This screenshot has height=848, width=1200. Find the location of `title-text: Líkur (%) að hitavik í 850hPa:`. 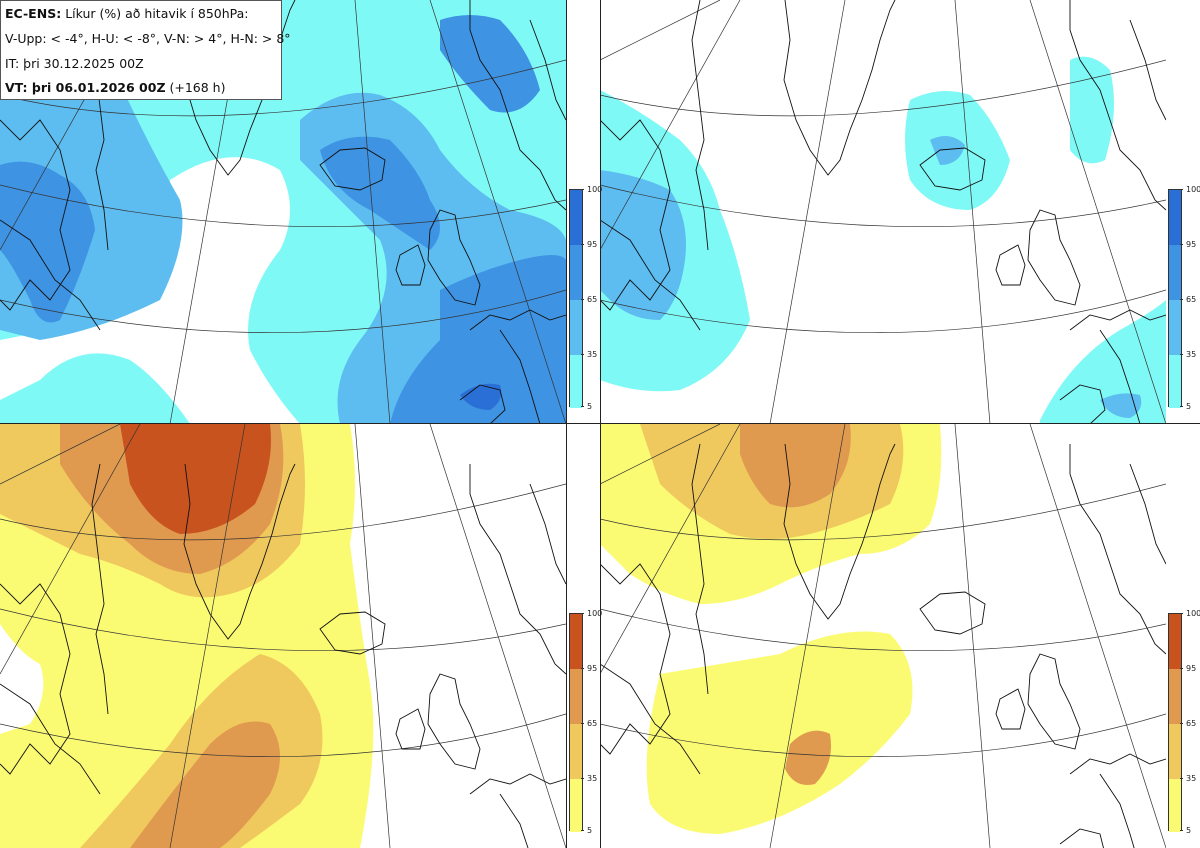

title-text: Líkur (%) að hitavik í 850hPa: is located at coordinates (157, 13).